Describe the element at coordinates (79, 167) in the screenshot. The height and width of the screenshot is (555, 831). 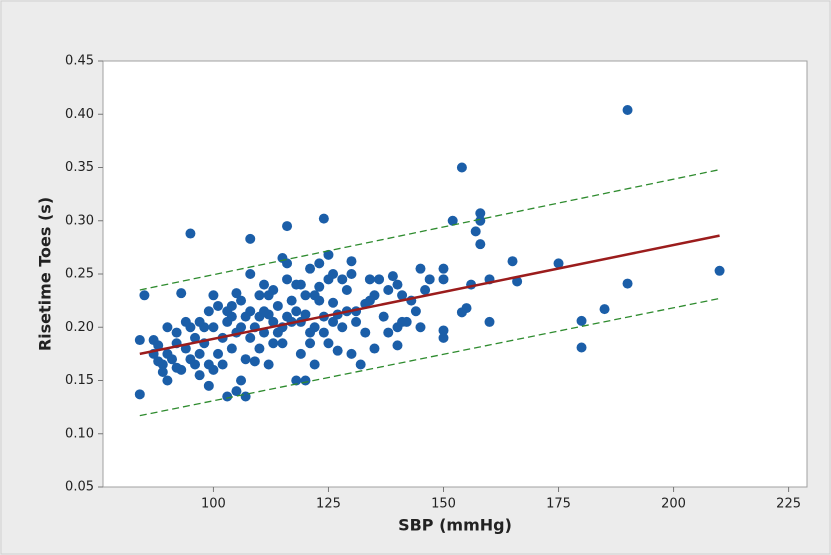
I see `y-tick-label: 0.35` at that location.